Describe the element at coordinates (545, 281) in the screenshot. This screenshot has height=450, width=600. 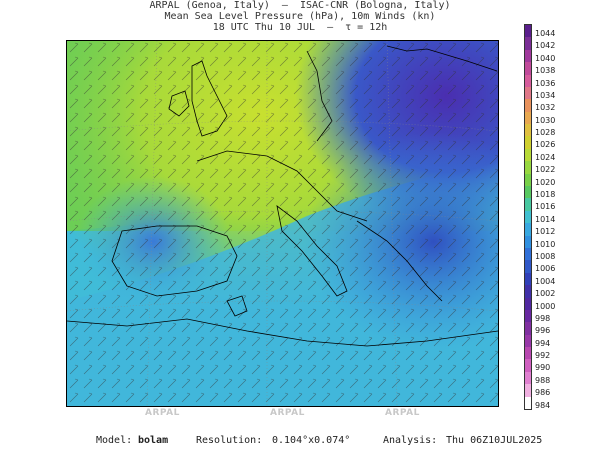
I see `colorbar-label: 1004` at that location.